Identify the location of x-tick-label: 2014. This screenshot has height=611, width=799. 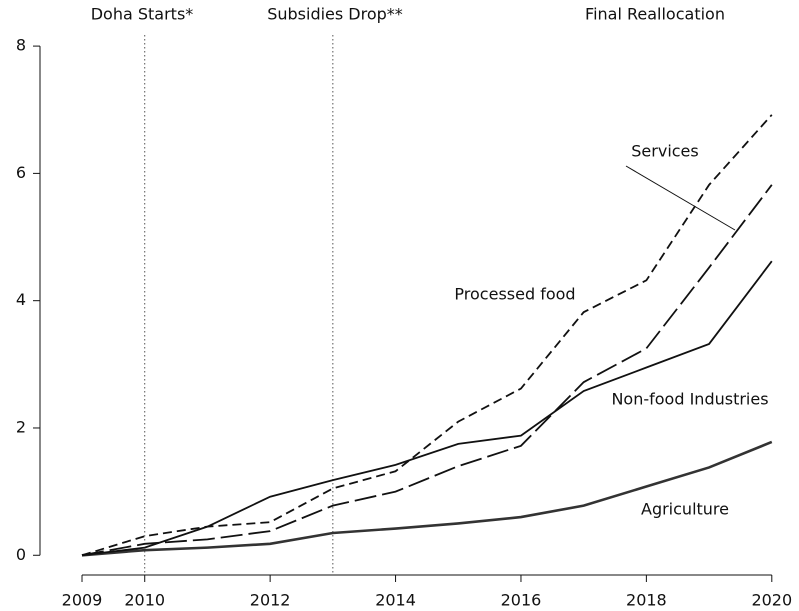
(395, 600).